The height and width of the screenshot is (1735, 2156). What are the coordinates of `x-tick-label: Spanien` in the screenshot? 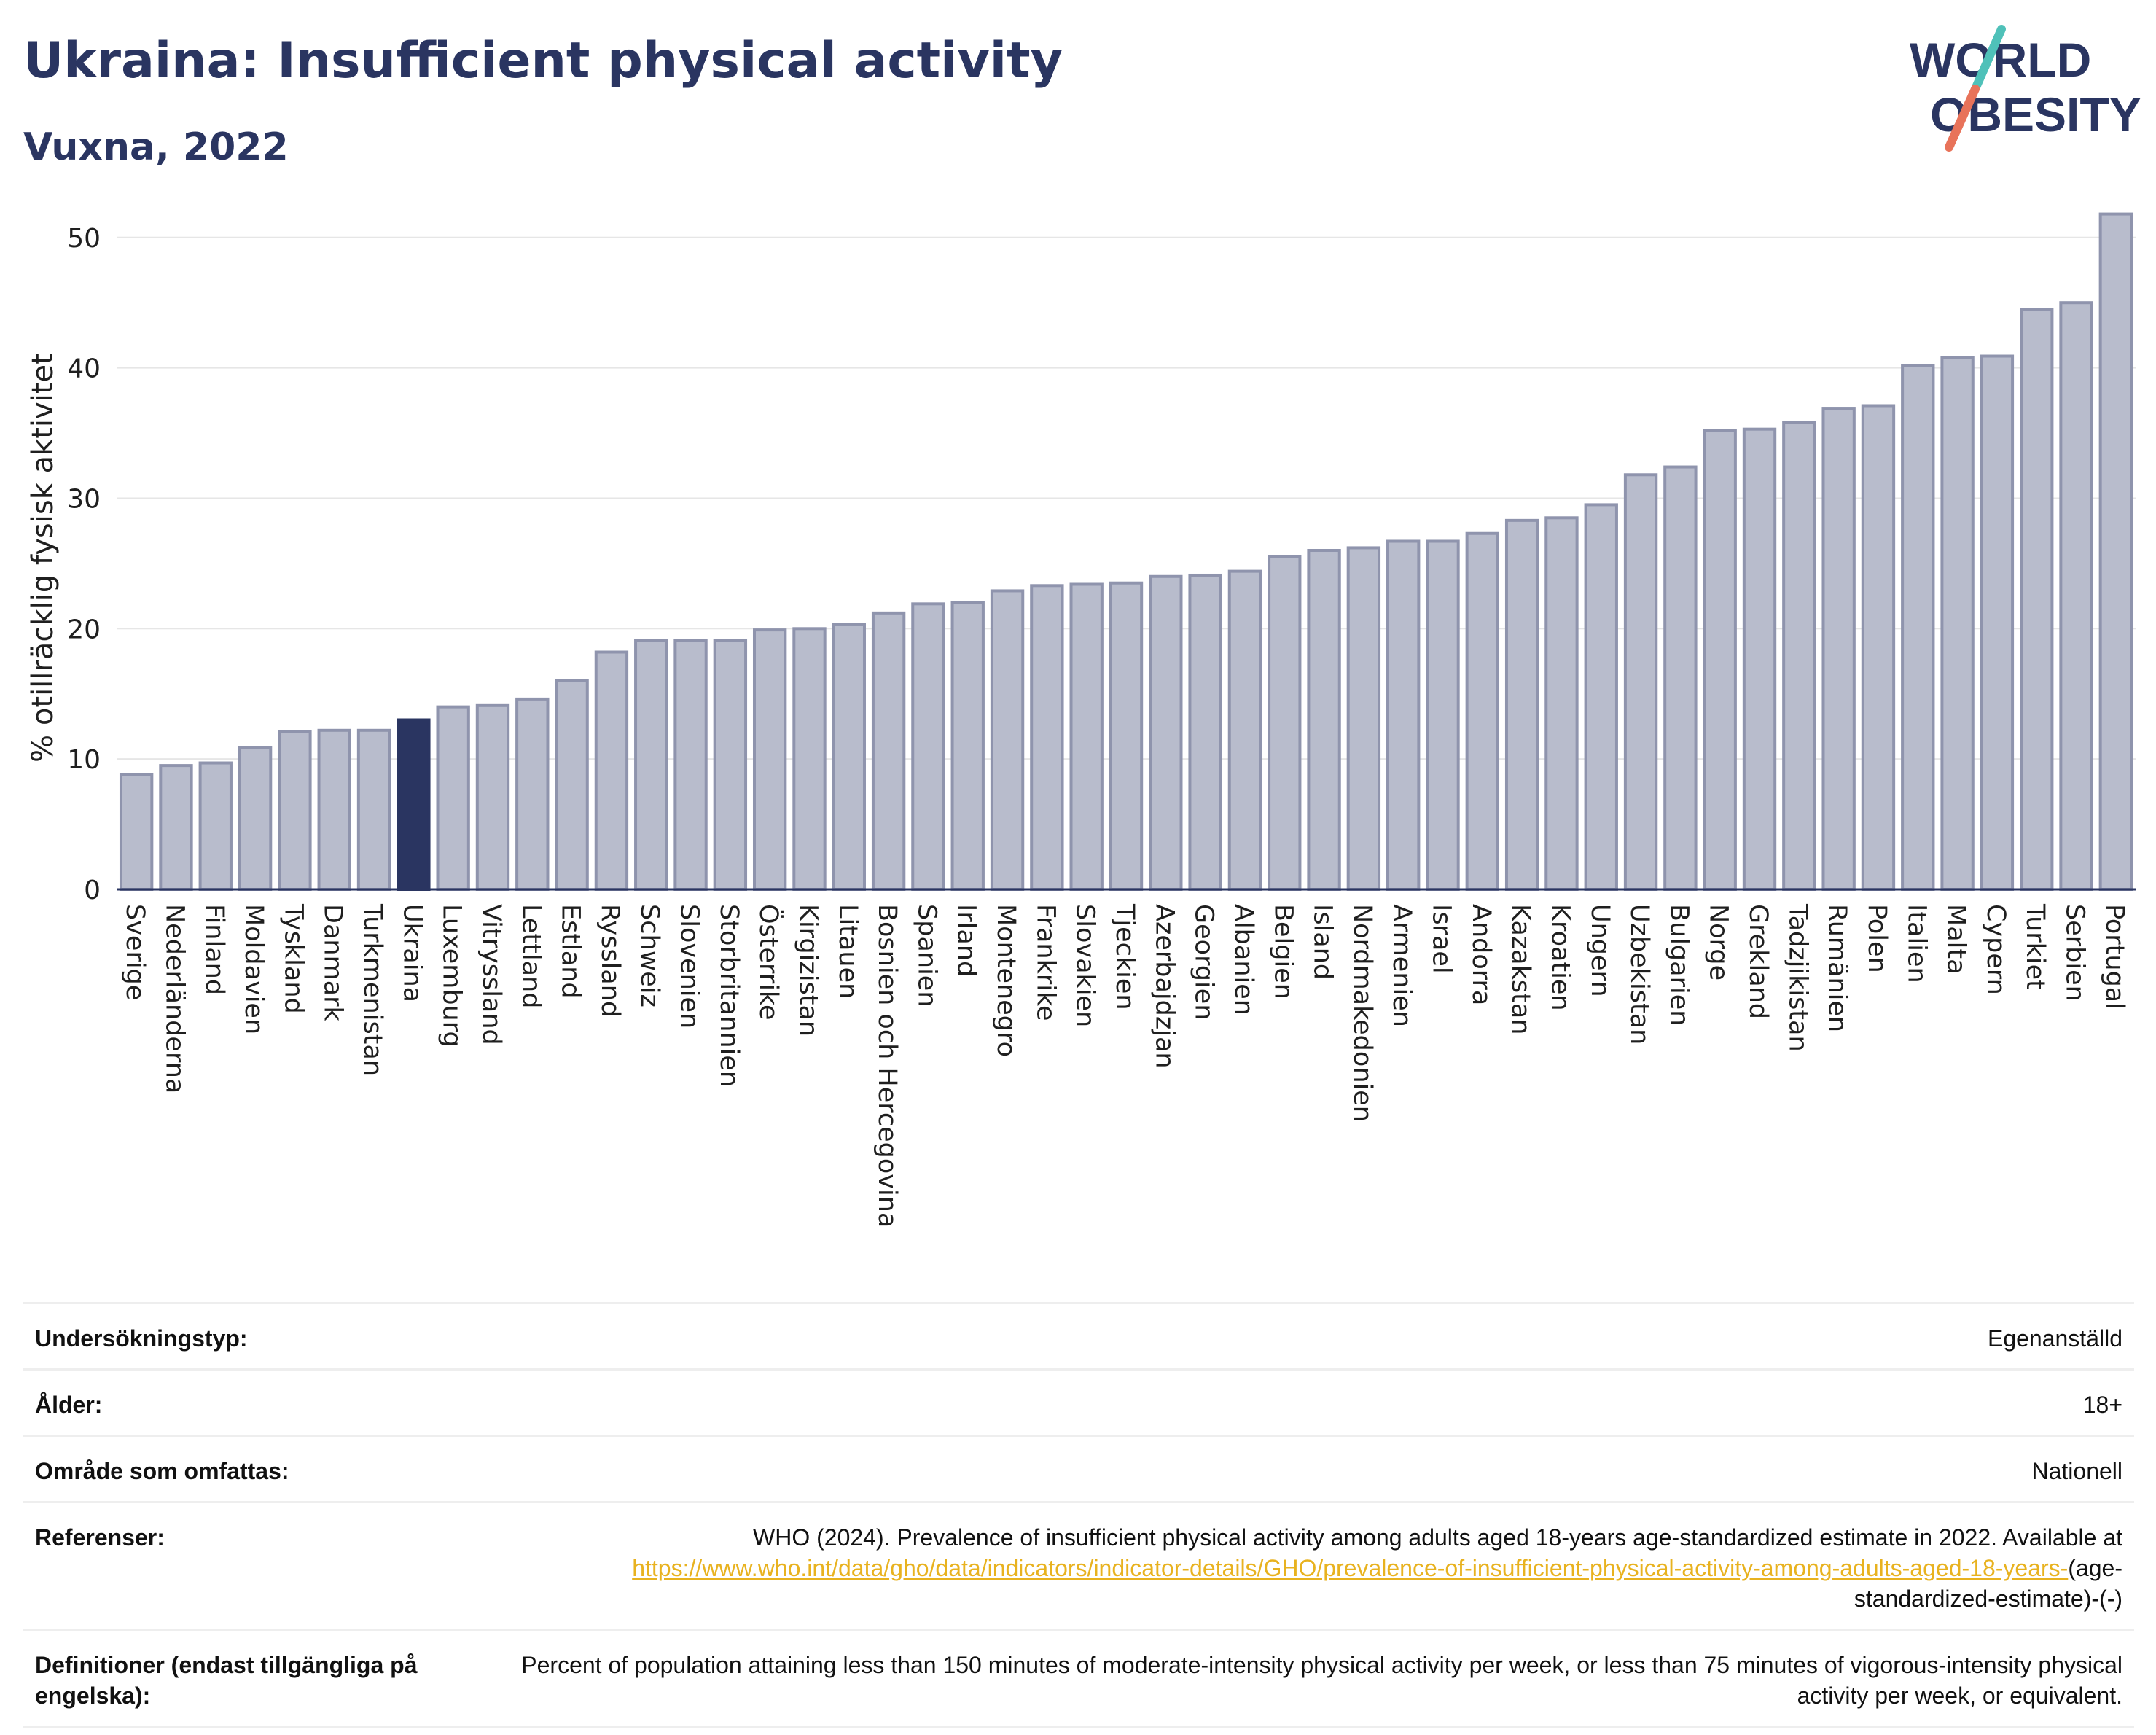 It's located at (926, 955).